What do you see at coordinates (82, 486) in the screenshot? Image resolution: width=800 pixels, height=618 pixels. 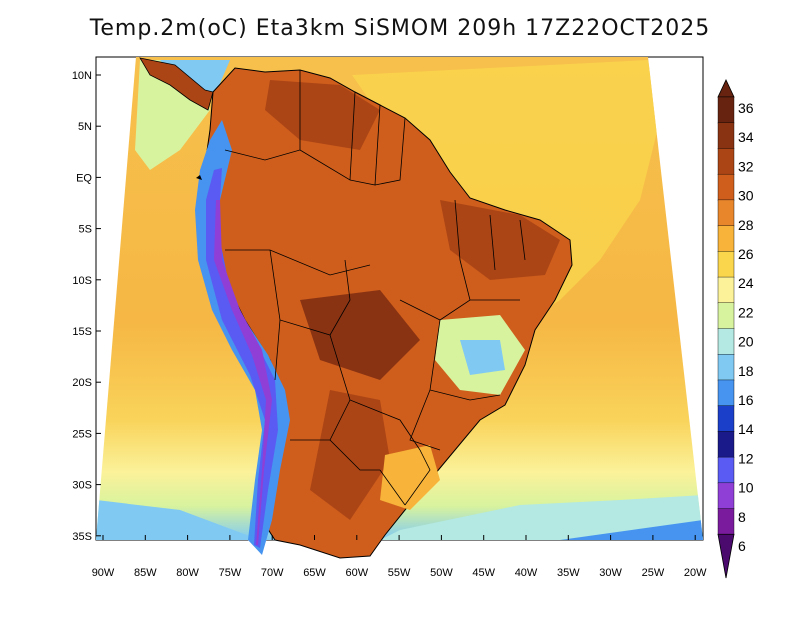 I see `lat-tick-label: 30S` at bounding box center [82, 486].